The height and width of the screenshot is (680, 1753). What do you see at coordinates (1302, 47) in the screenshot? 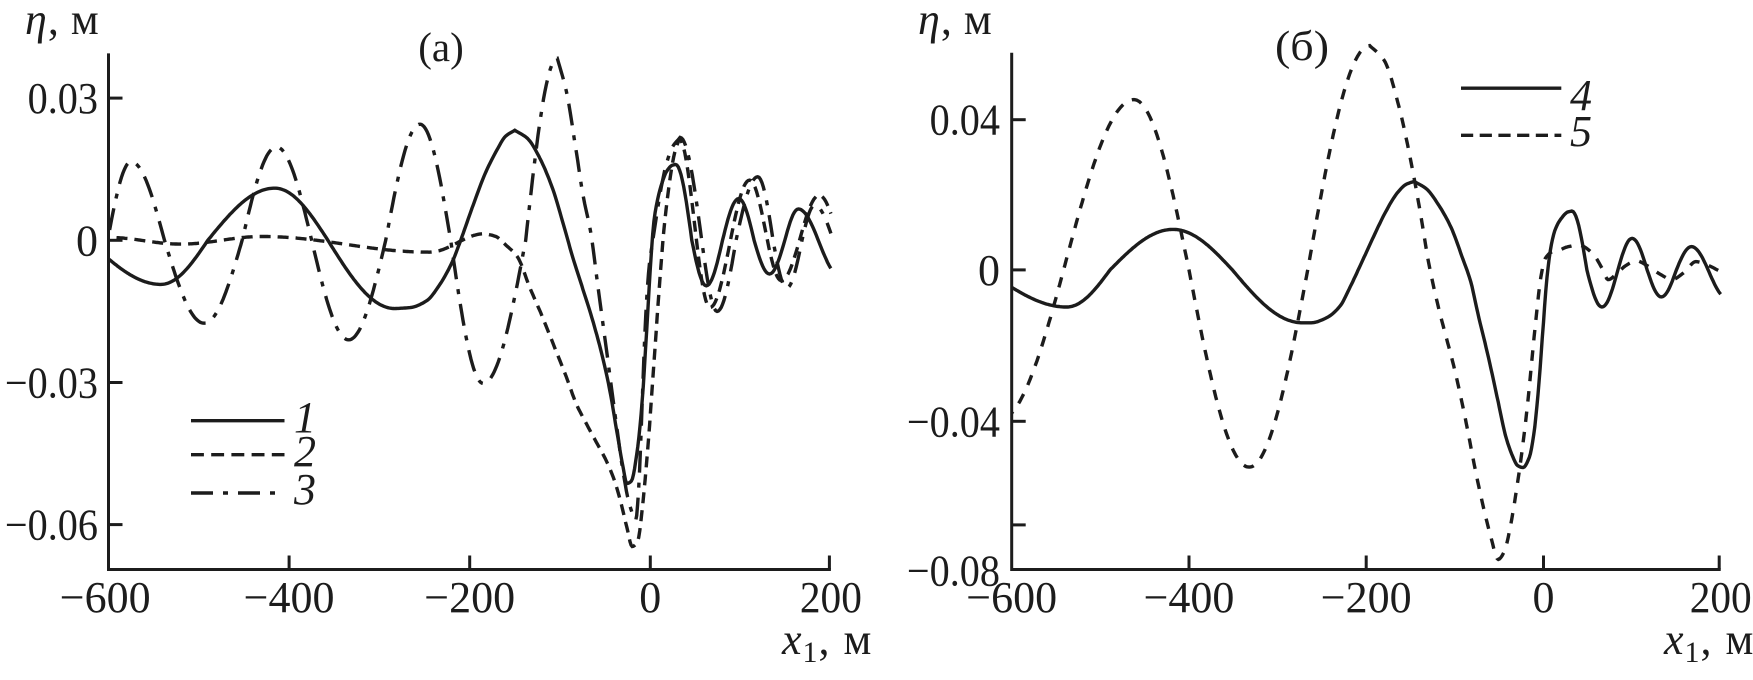
I see `svg-text: (б)` at bounding box center [1302, 47].